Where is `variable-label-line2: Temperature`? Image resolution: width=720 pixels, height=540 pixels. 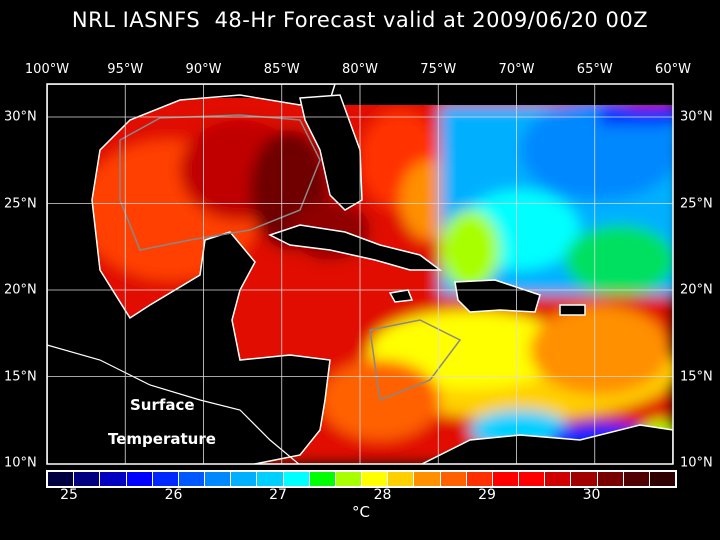
variable-label-line2: Temperature is located at coordinates (162, 439).